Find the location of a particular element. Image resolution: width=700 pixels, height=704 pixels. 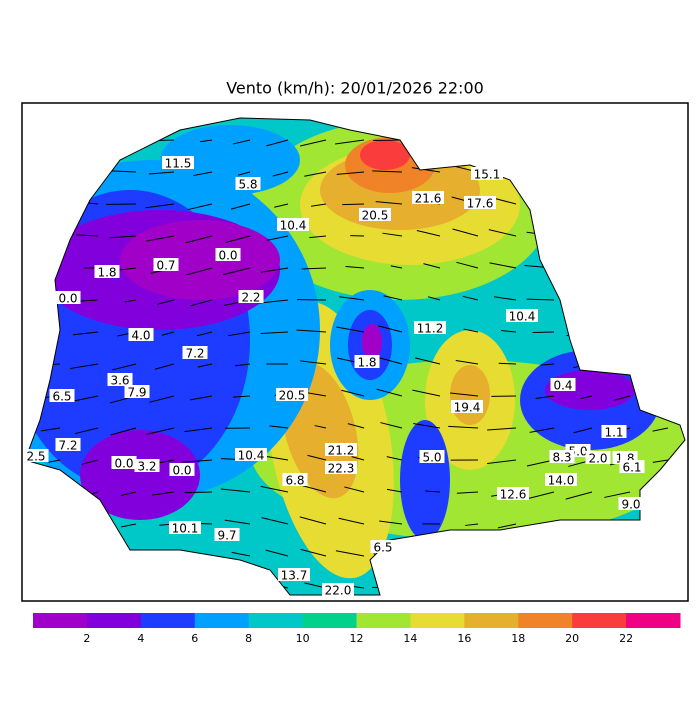

station-label: 21.2 is located at coordinates (341, 451).